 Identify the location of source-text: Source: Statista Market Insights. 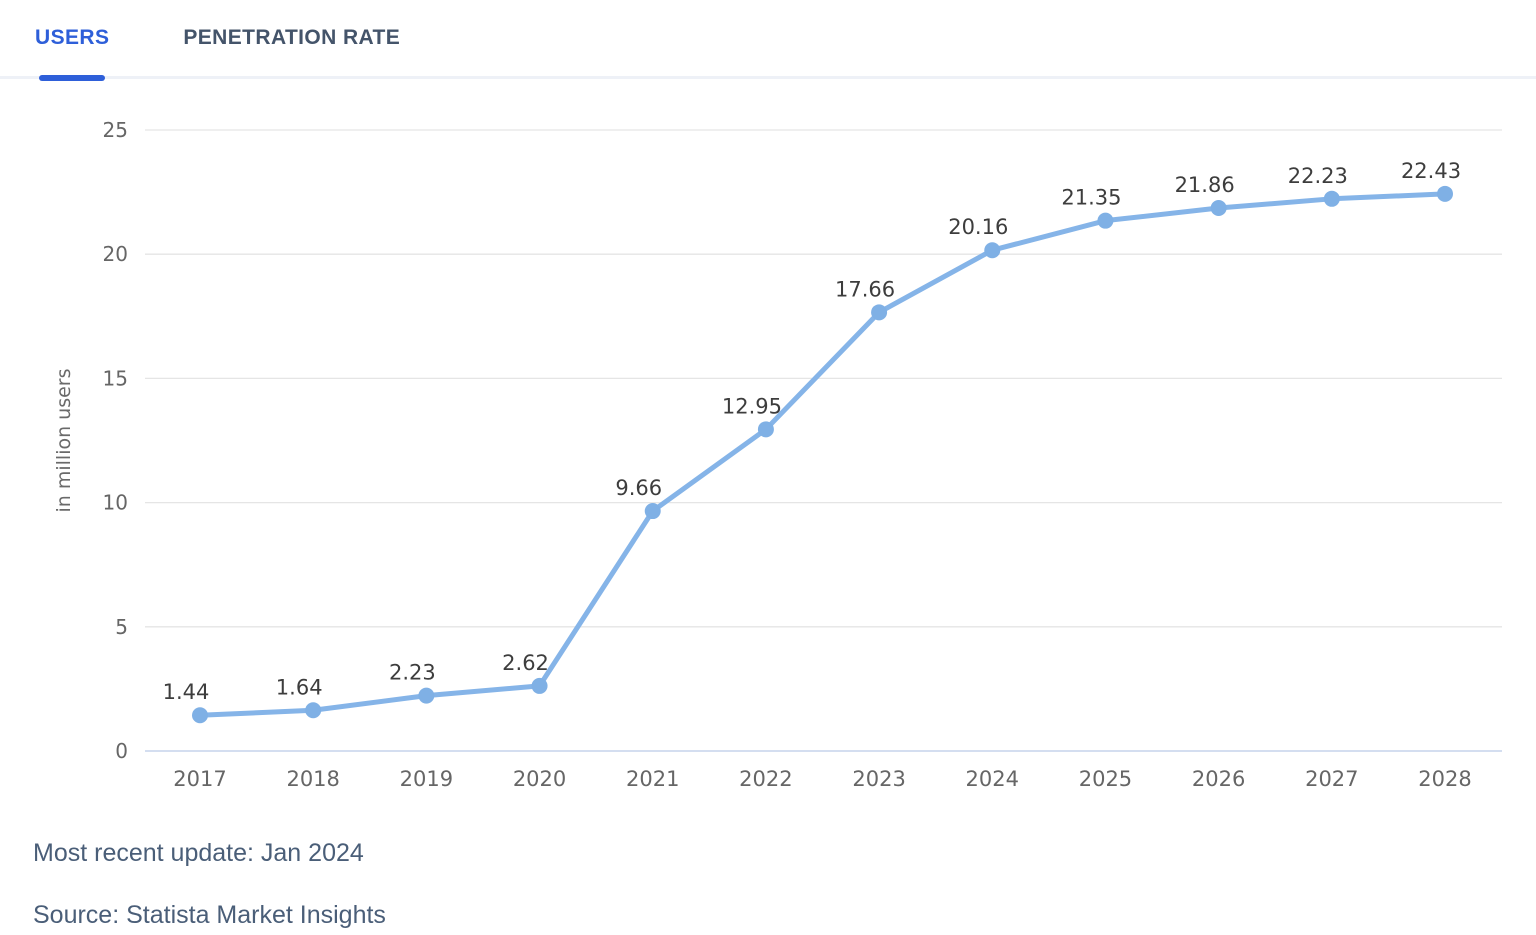
(209, 915).